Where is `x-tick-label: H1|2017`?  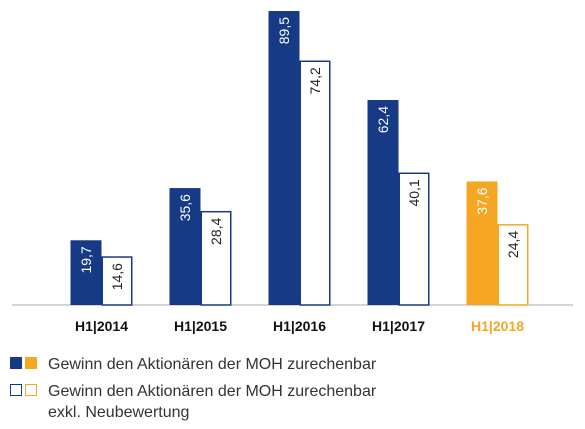 x-tick-label: H1|2017 is located at coordinates (398, 326).